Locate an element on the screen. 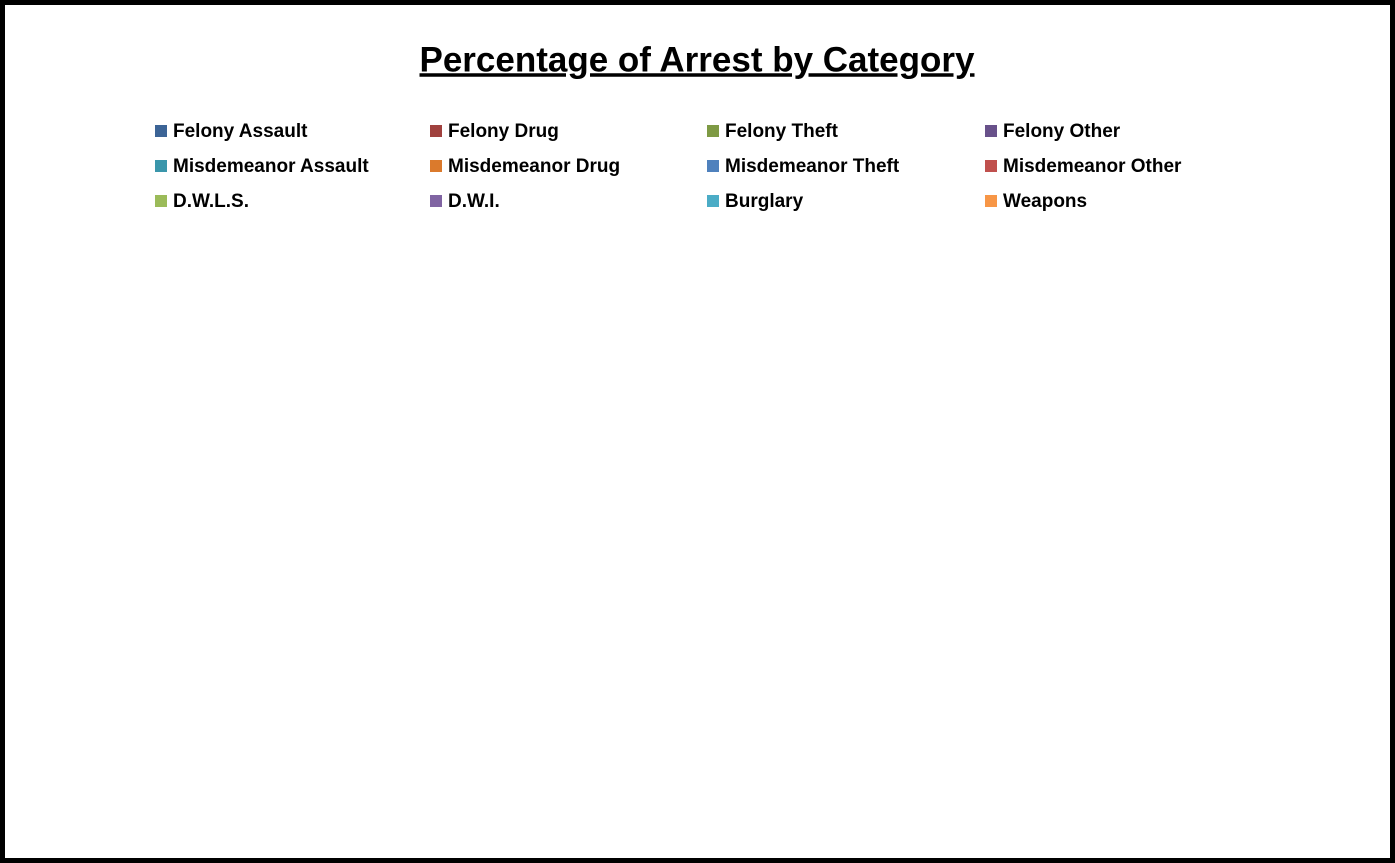 The height and width of the screenshot is (863, 1395). legend-label: Felony Assault is located at coordinates (240, 131).